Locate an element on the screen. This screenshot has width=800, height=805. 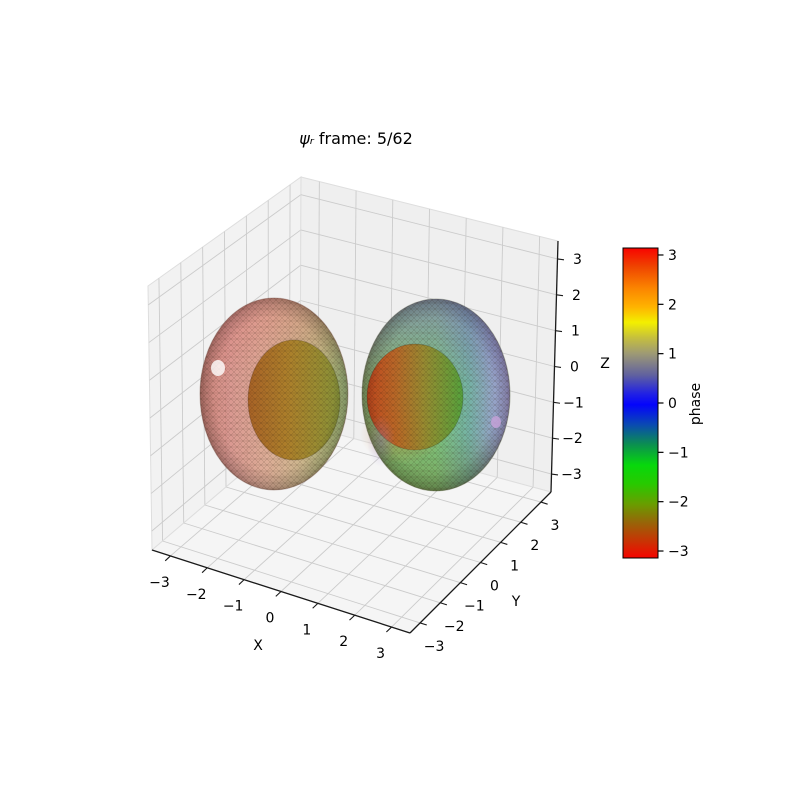
colorbar-tick-label: 2 is located at coordinates (672, 305).